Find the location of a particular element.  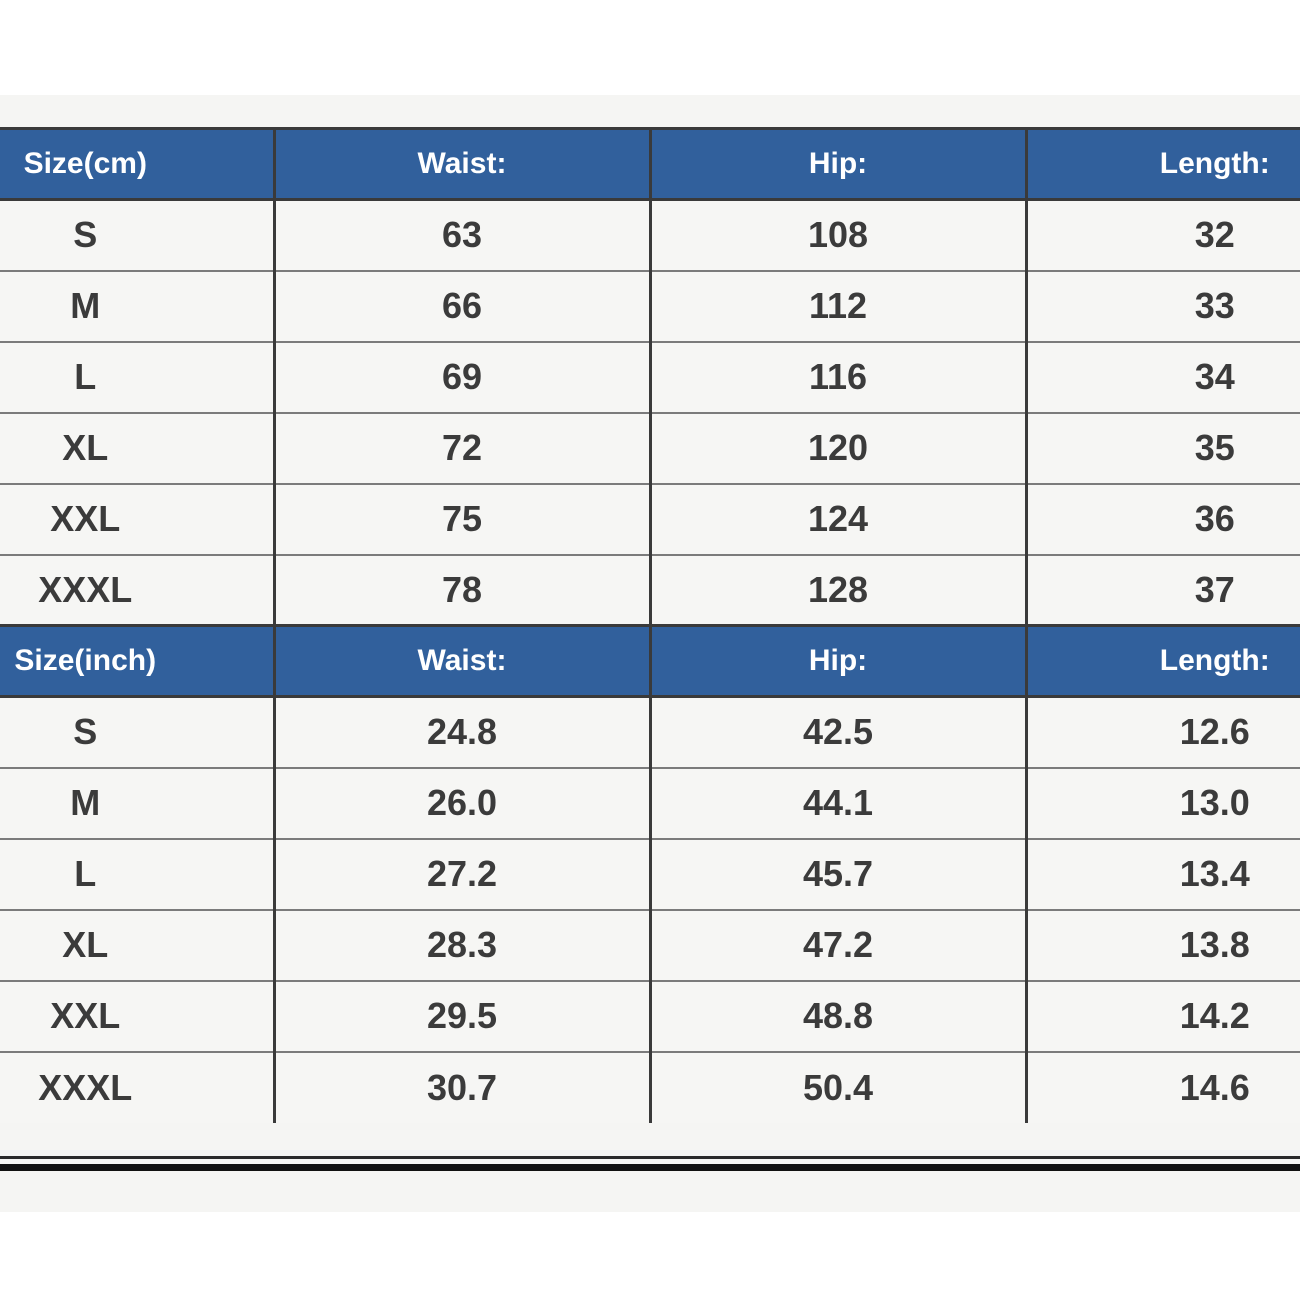

hip-cell: 124 is located at coordinates (837, 518).